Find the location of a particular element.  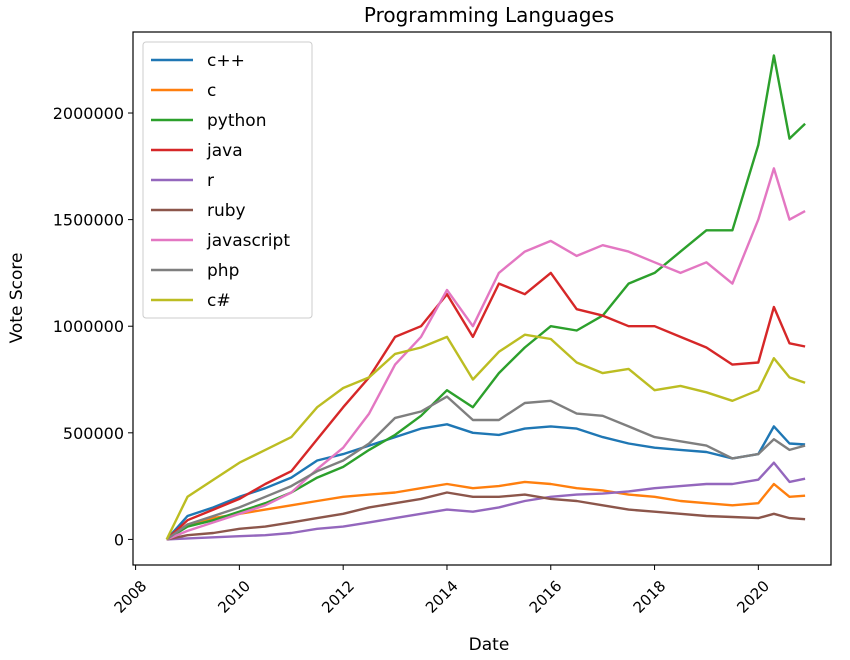

legend-label: javascript is located at coordinates (248, 241).